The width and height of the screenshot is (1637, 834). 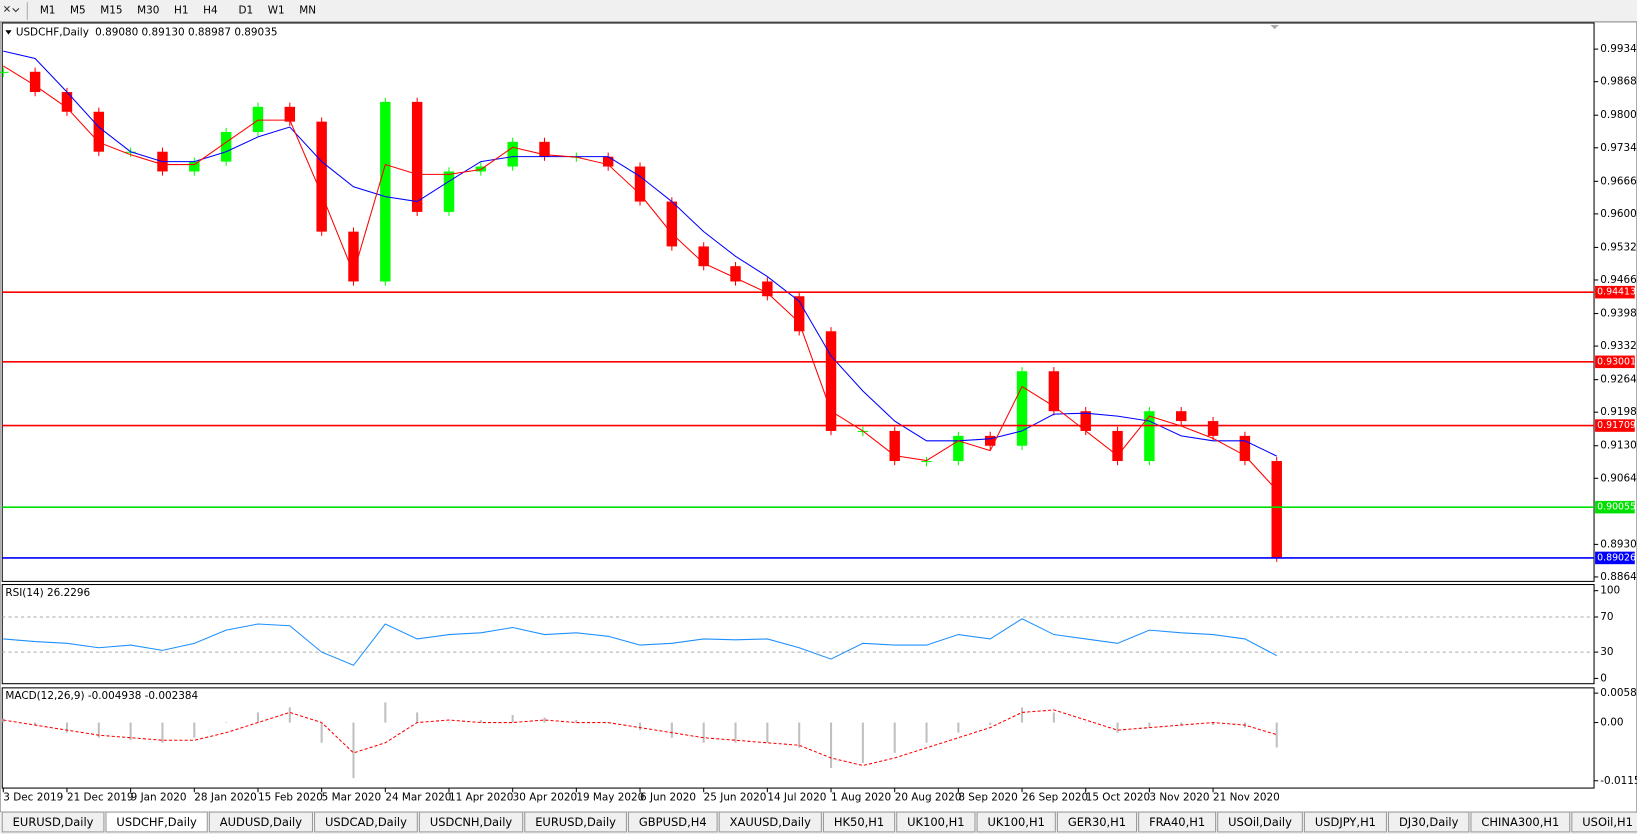 I want to click on tab-label: CHINA300,H1, so click(x=1520, y=822).